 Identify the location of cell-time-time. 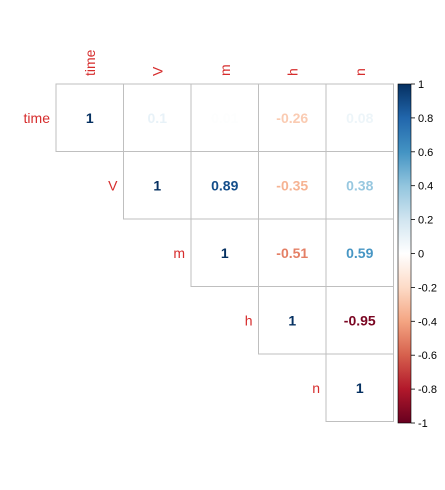
(89, 117).